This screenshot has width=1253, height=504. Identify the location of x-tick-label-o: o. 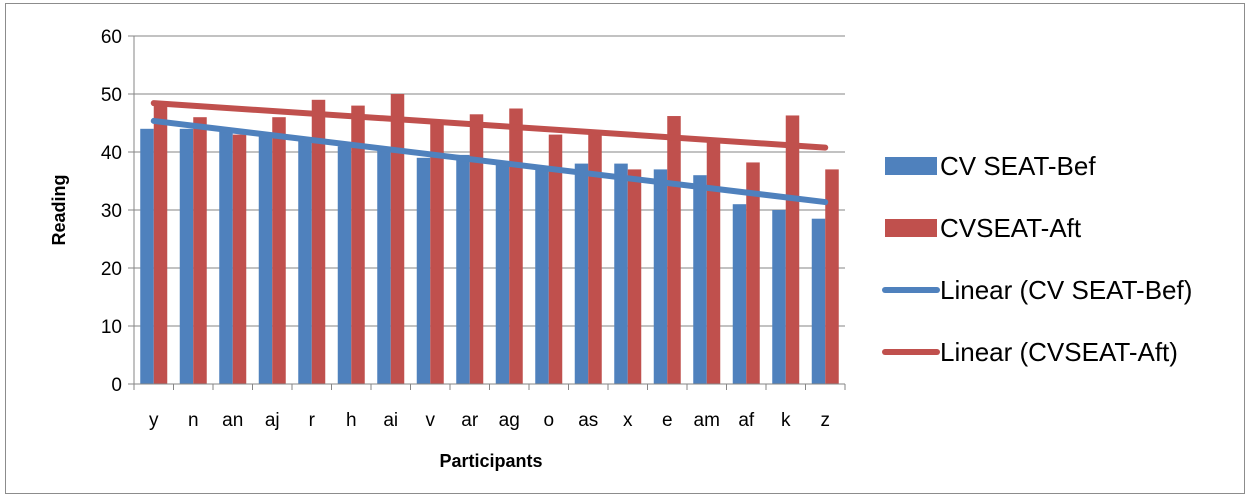
(548, 420).